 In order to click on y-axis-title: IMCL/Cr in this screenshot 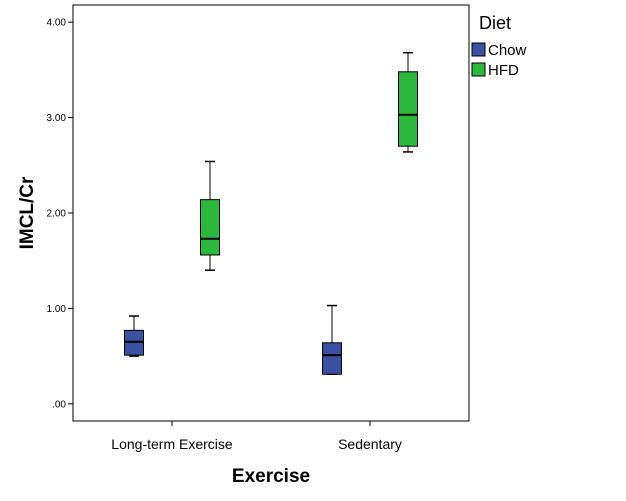, I will do `click(27, 212)`.